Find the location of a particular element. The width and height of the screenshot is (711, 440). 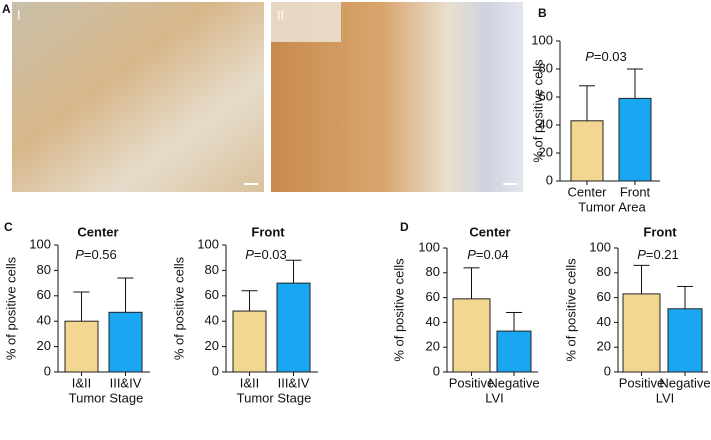

annotation: P=0.21 is located at coordinates (658, 254).